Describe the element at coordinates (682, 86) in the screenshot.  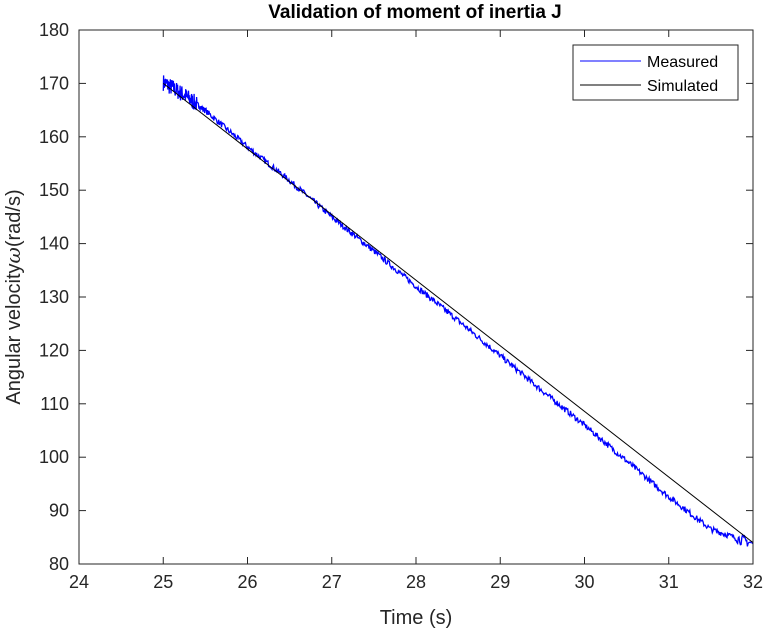
I see `legend-label-simulated: Simulated` at that location.